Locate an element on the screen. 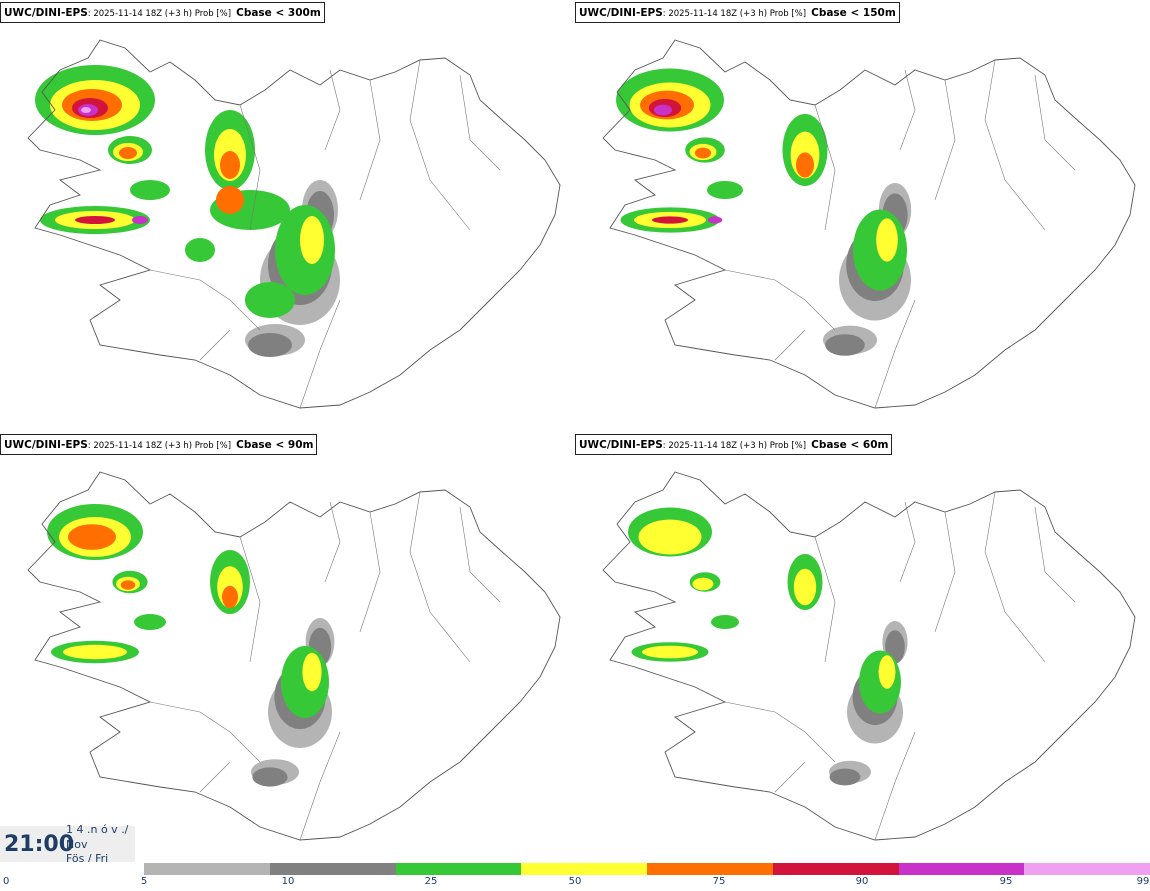 Image resolution: width=1150 pixels, height=891 pixels. legend-ticks: 0 5 10 25 50 75 90 95 99 is located at coordinates (575, 883).